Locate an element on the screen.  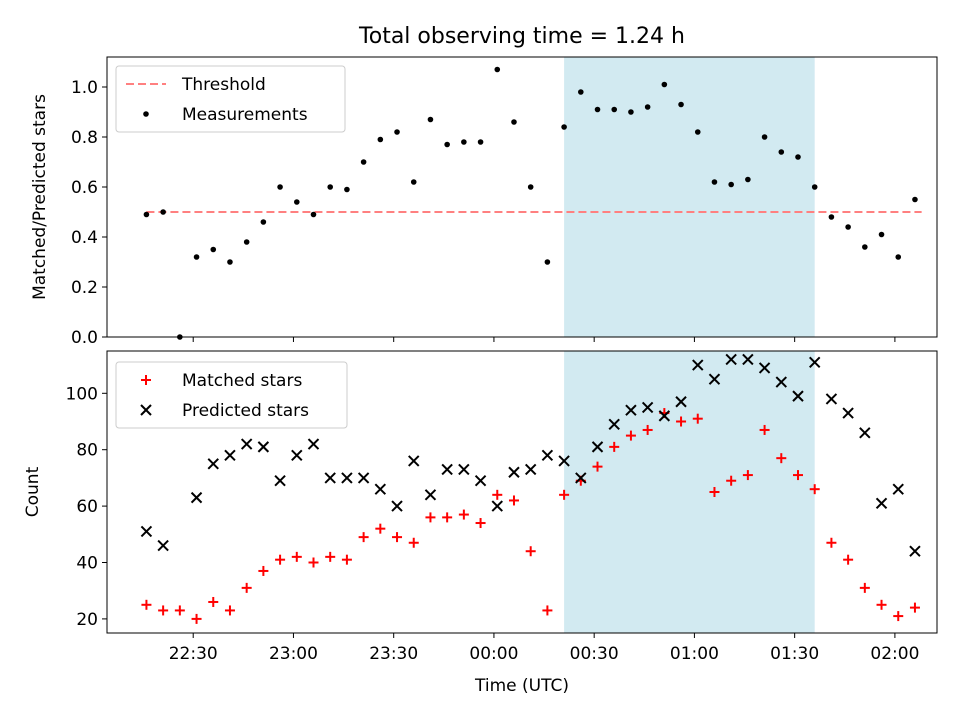
top-legend: Threshold Measurements is located at coordinates (230, 99).